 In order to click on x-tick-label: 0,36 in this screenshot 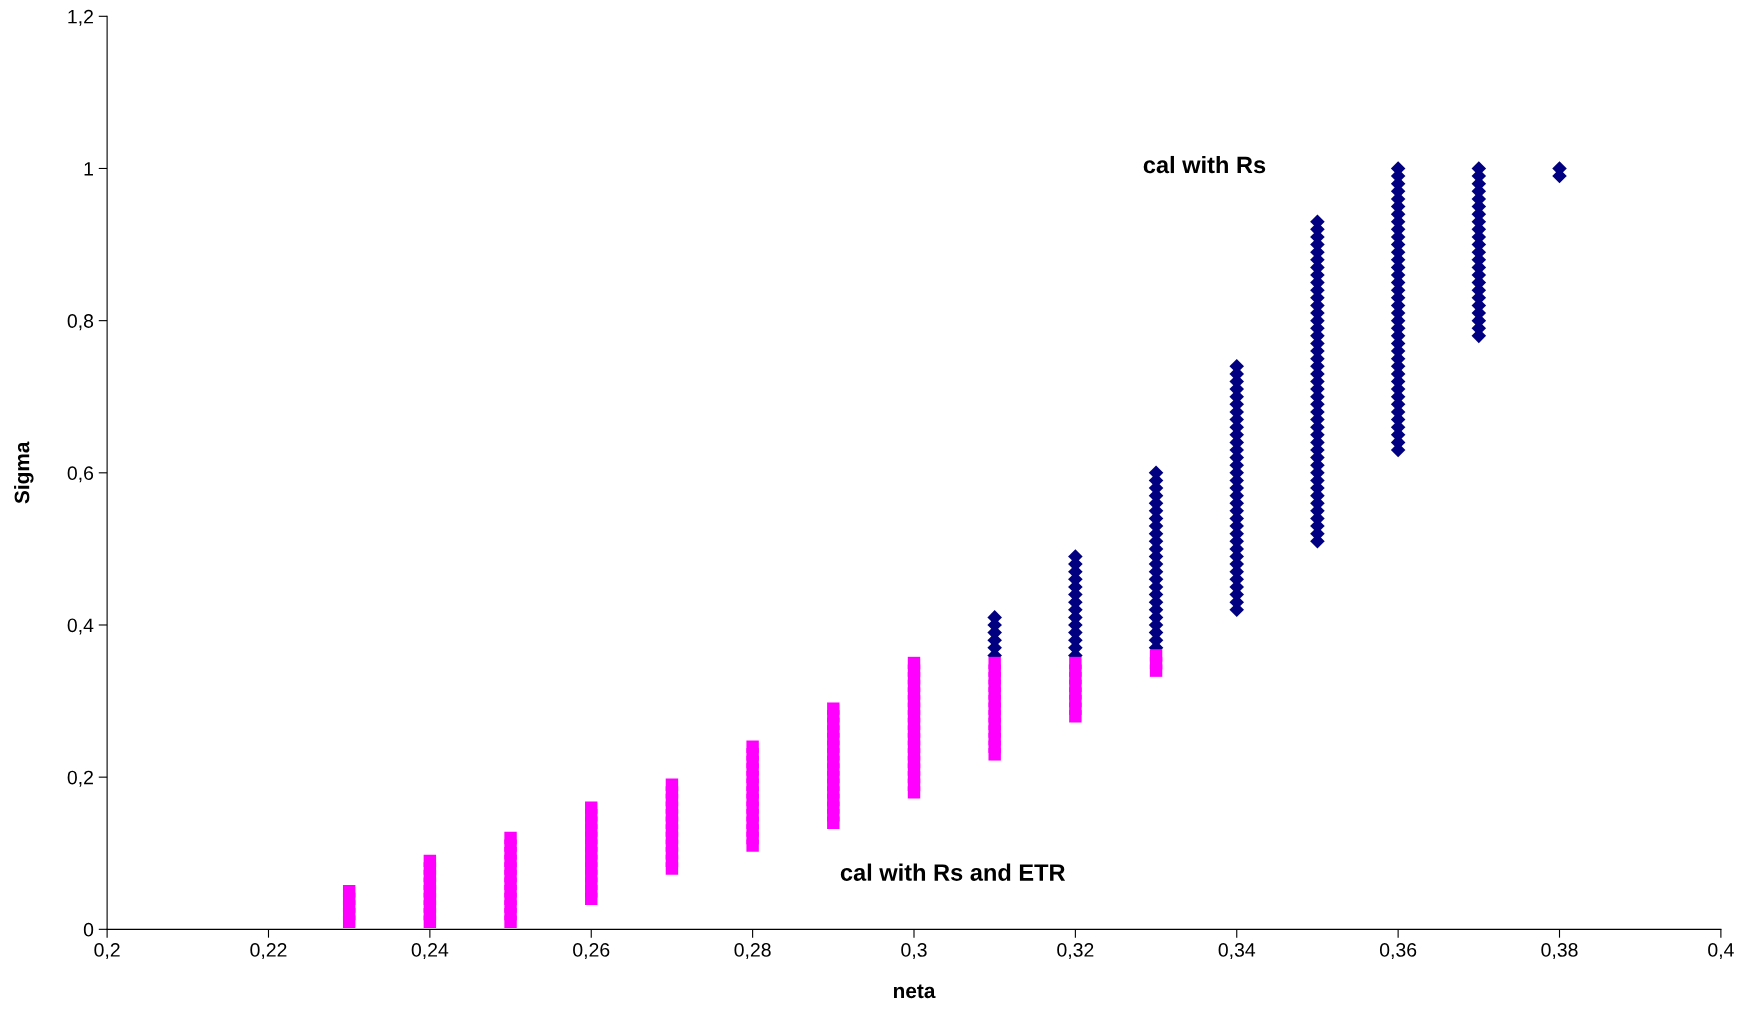, I will do `click(1398, 951)`.